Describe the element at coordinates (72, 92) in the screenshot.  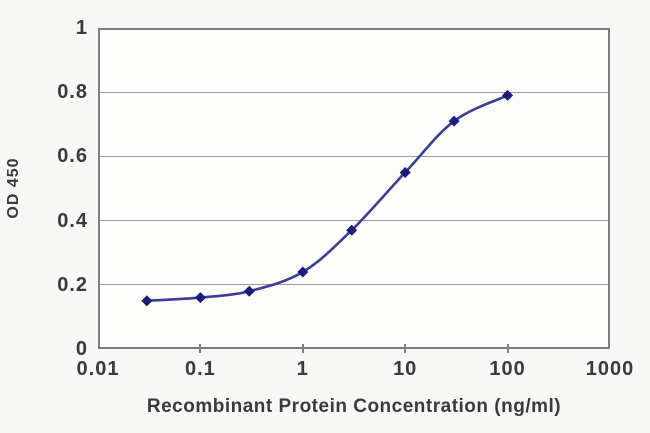
I see `y-tick-label: 0.8` at that location.